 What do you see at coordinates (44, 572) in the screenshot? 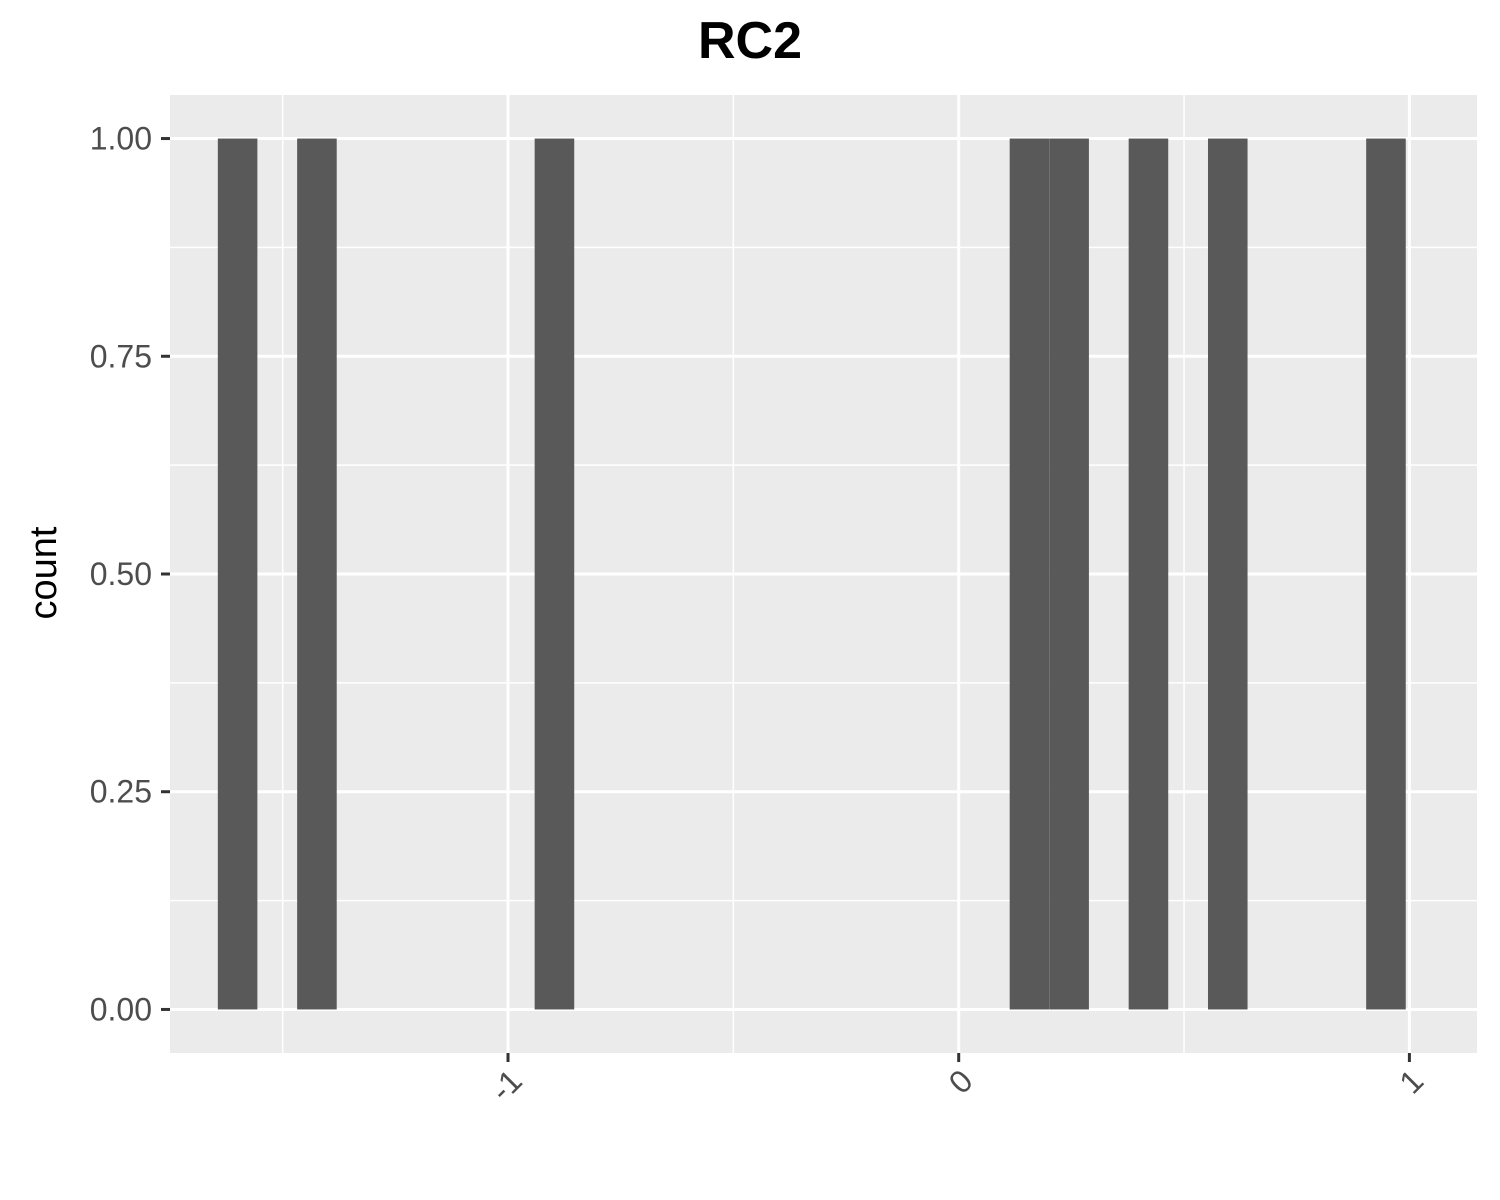
I see `y-axis-label: count` at bounding box center [44, 572].